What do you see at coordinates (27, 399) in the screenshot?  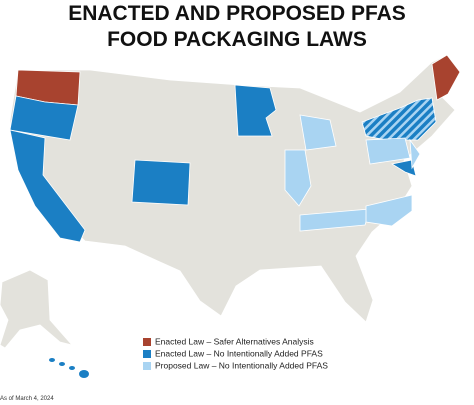 I see `footnote: As of March 4, 2024` at bounding box center [27, 399].